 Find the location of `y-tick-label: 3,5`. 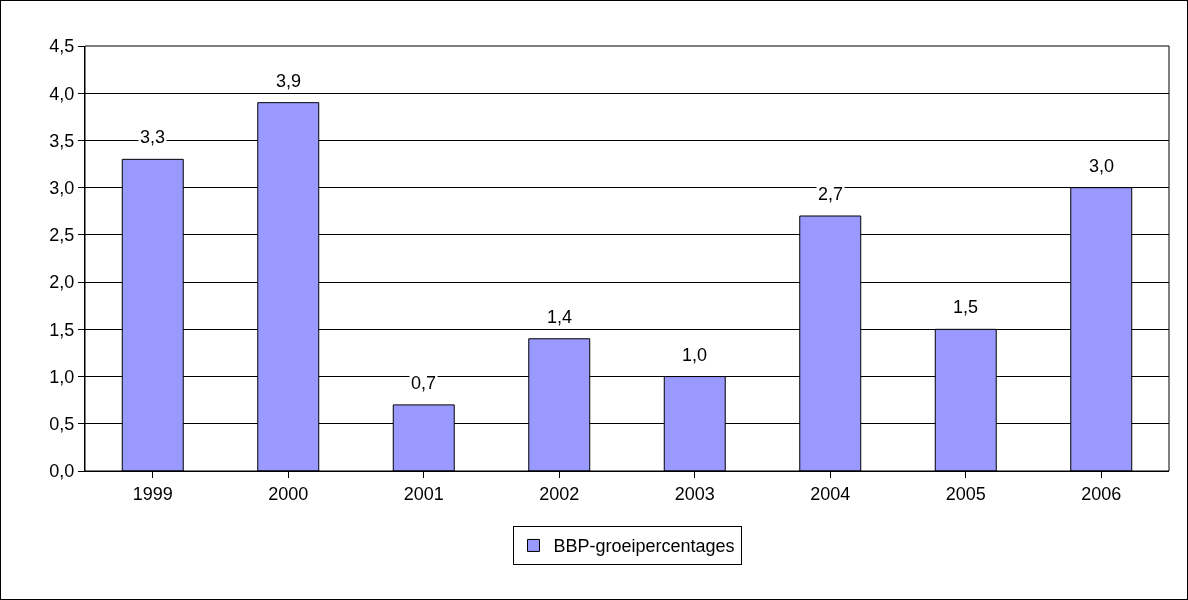

y-tick-label: 3,5 is located at coordinates (62, 140).